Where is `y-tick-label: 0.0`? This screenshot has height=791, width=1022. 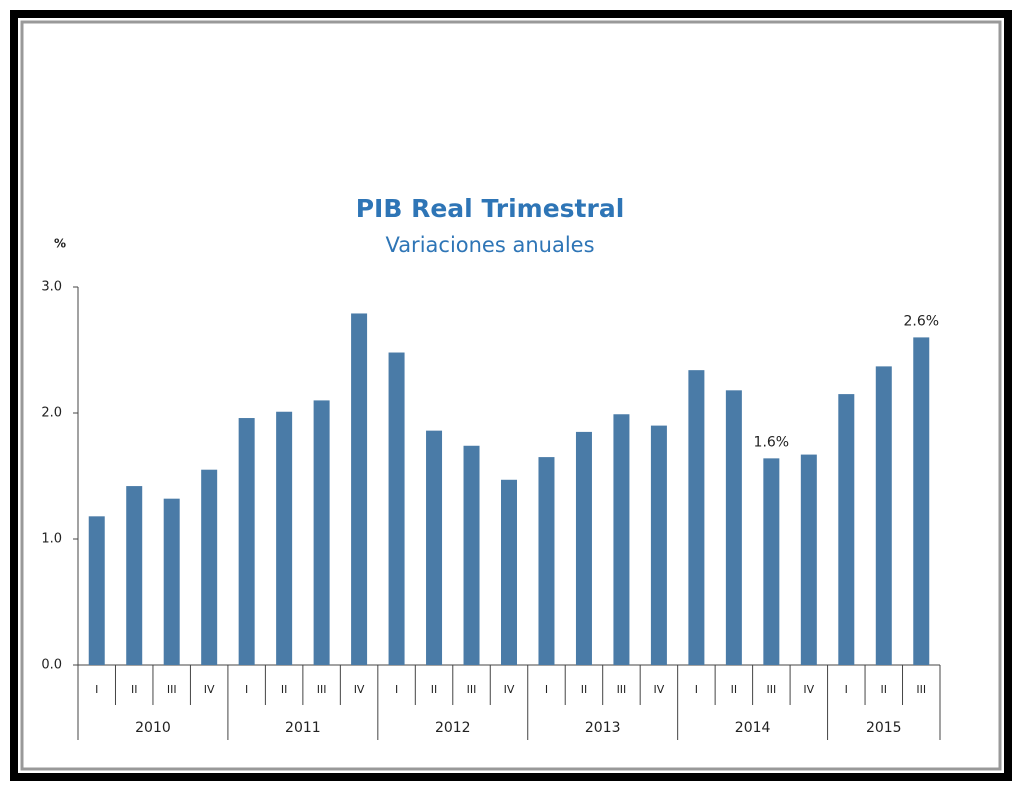
y-tick-label: 0.0 is located at coordinates (51, 665).